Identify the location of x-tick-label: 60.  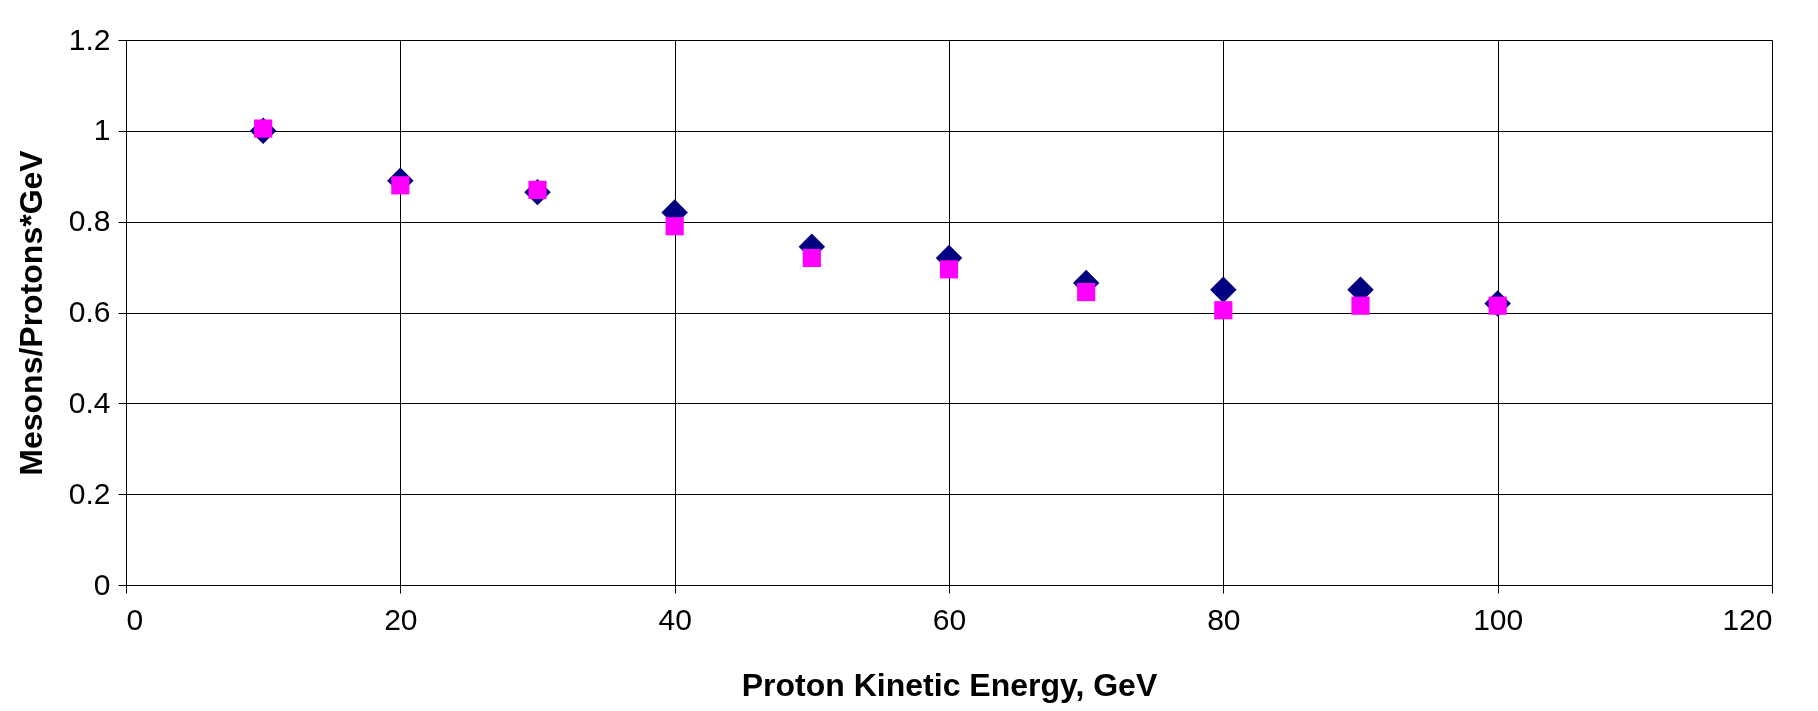
(949, 619).